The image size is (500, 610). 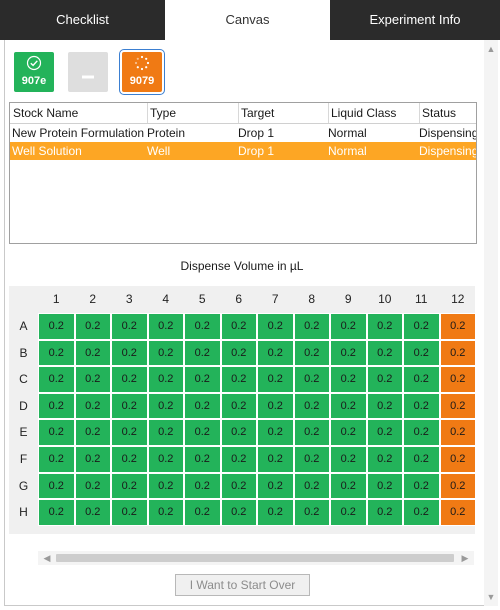 I want to click on plate-907e-button: 907e, so click(x=34, y=72).